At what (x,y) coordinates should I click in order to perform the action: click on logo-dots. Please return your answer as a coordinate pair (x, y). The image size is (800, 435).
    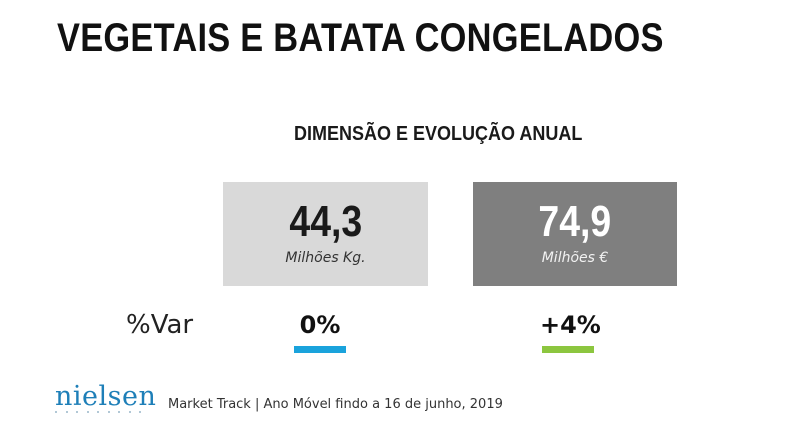
    Looking at the image, I should click on (98, 413).